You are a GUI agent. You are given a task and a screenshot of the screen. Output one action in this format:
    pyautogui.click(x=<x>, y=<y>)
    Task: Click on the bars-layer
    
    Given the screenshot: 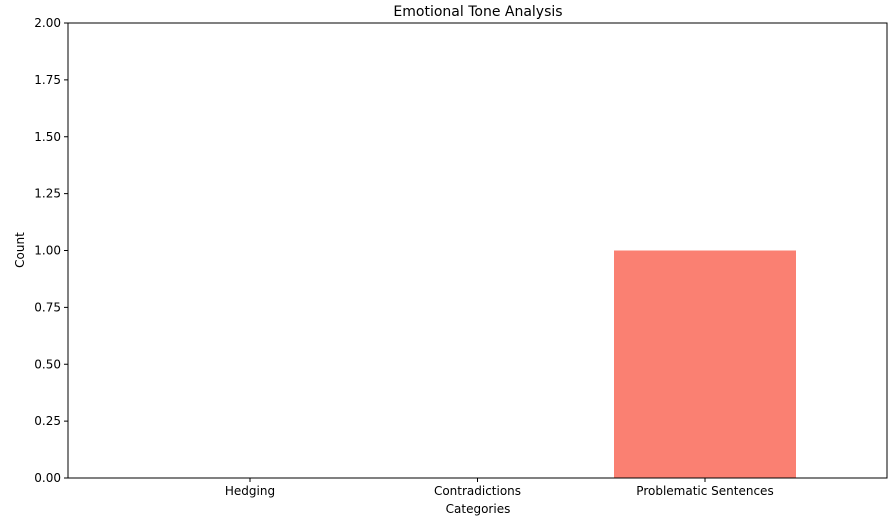 What is the action you would take?
    pyautogui.click(x=705, y=364)
    